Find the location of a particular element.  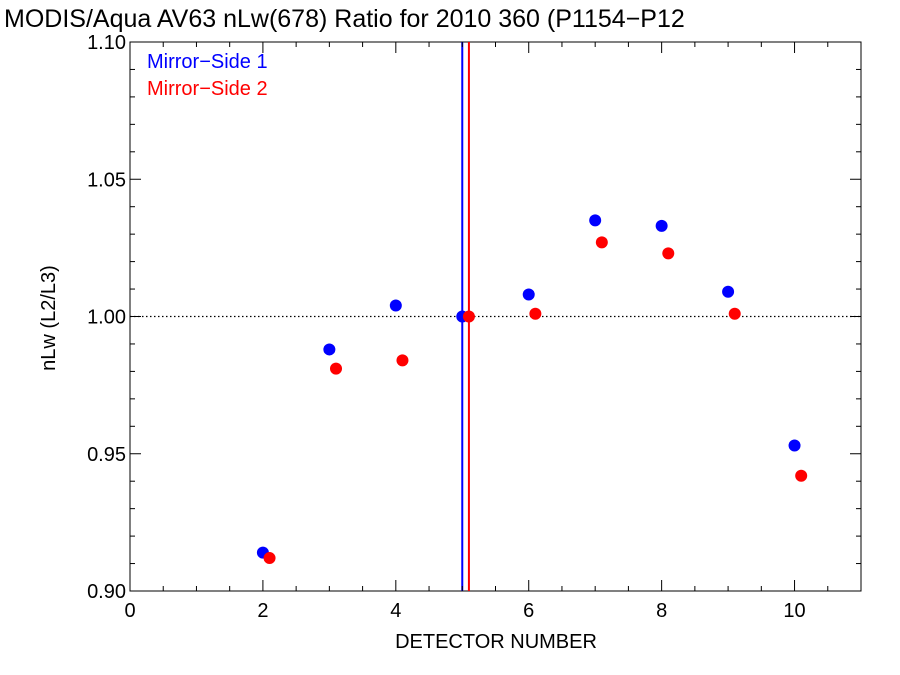

x-tick-label: 2 is located at coordinates (262, 611).